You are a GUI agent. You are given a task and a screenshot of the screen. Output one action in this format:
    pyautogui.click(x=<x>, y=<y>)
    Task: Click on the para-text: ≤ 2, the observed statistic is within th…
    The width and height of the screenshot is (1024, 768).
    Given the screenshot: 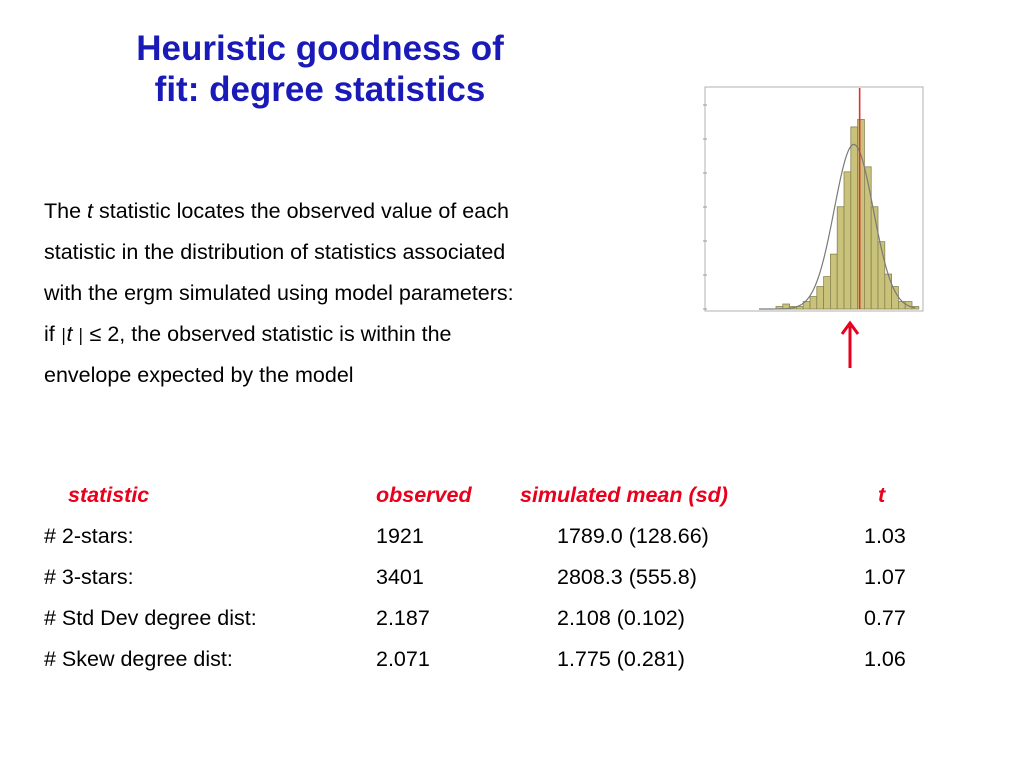 What is the action you would take?
    pyautogui.click(x=267, y=334)
    